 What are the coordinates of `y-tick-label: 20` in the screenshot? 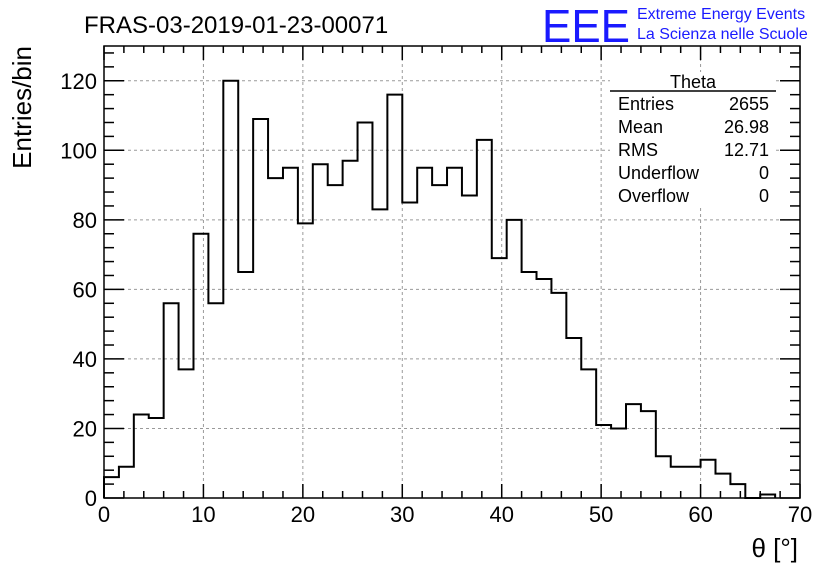 It's located at (85, 428).